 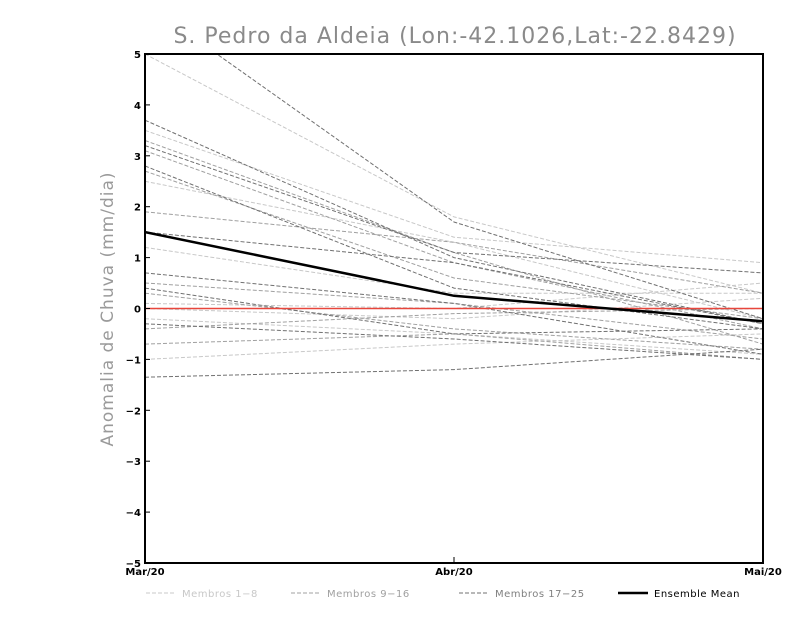 I want to click on y-tick-label: 0, so click(x=137, y=310).